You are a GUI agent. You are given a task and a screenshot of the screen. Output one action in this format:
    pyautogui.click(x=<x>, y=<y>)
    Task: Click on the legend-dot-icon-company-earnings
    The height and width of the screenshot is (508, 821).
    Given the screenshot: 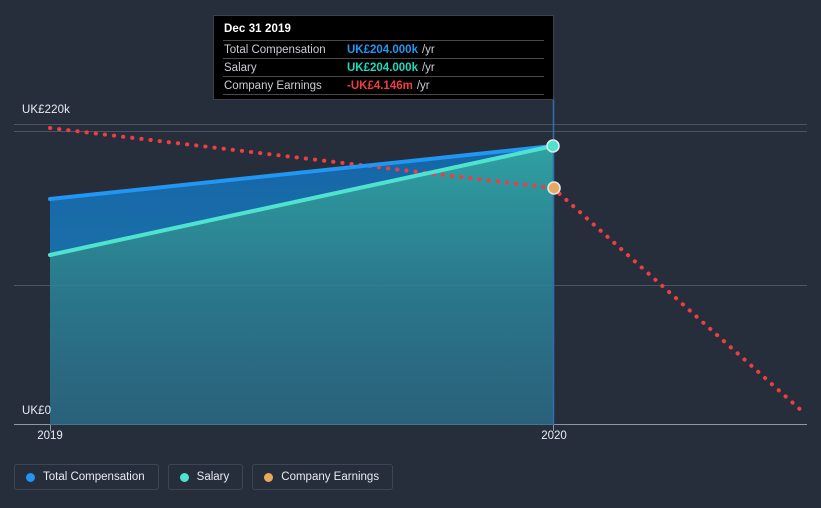 What is the action you would take?
    pyautogui.click(x=269, y=477)
    